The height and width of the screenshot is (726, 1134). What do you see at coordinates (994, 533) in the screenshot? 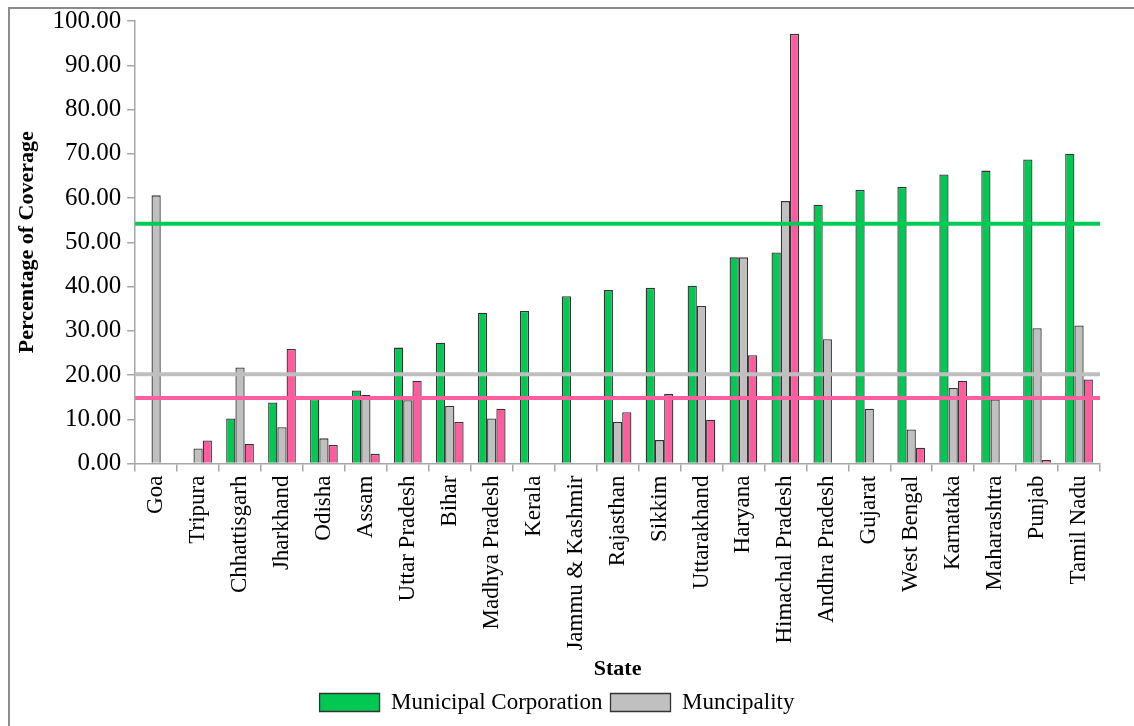
I see `x-tick-label: Maharashtra` at bounding box center [994, 533].